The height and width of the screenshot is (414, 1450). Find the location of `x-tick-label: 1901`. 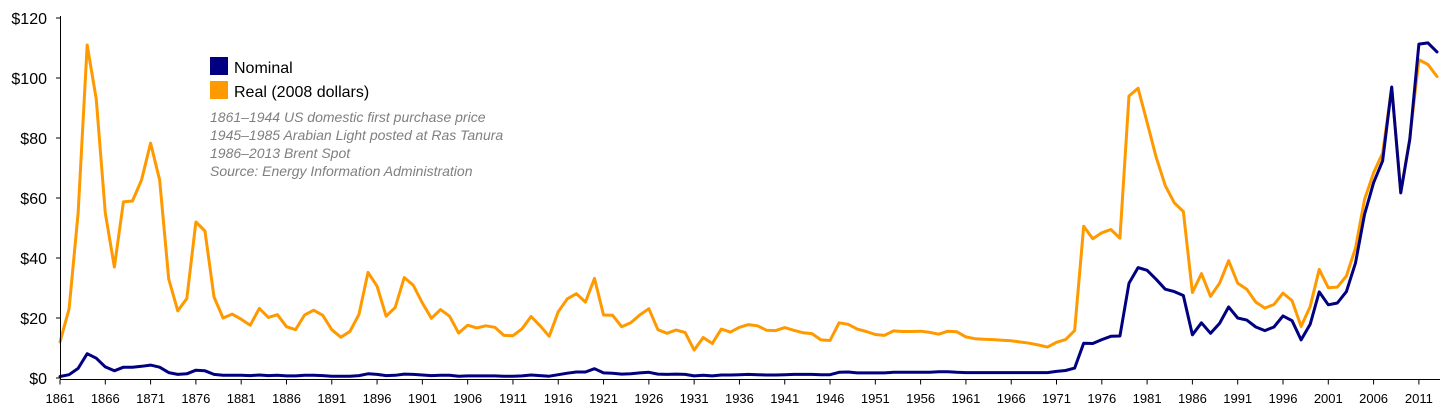

x-tick-label: 1901 is located at coordinates (422, 398).